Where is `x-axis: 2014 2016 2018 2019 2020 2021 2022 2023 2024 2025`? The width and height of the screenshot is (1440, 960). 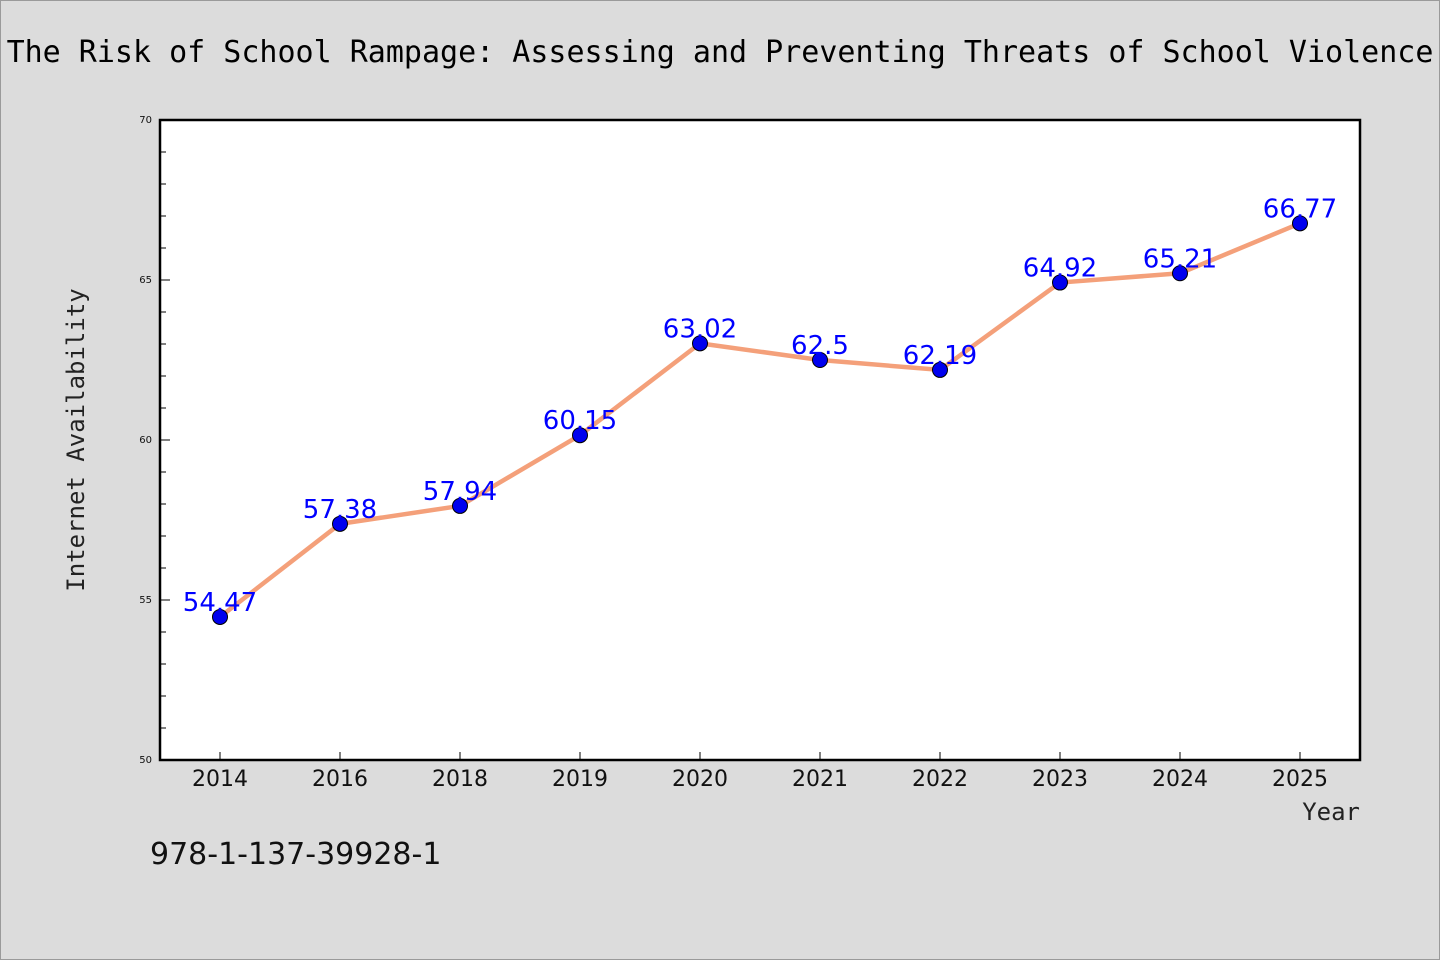
x-axis: 2014 2016 2018 2019 2020 2021 2022 2023 2024 2025 is located at coordinates (760, 772).